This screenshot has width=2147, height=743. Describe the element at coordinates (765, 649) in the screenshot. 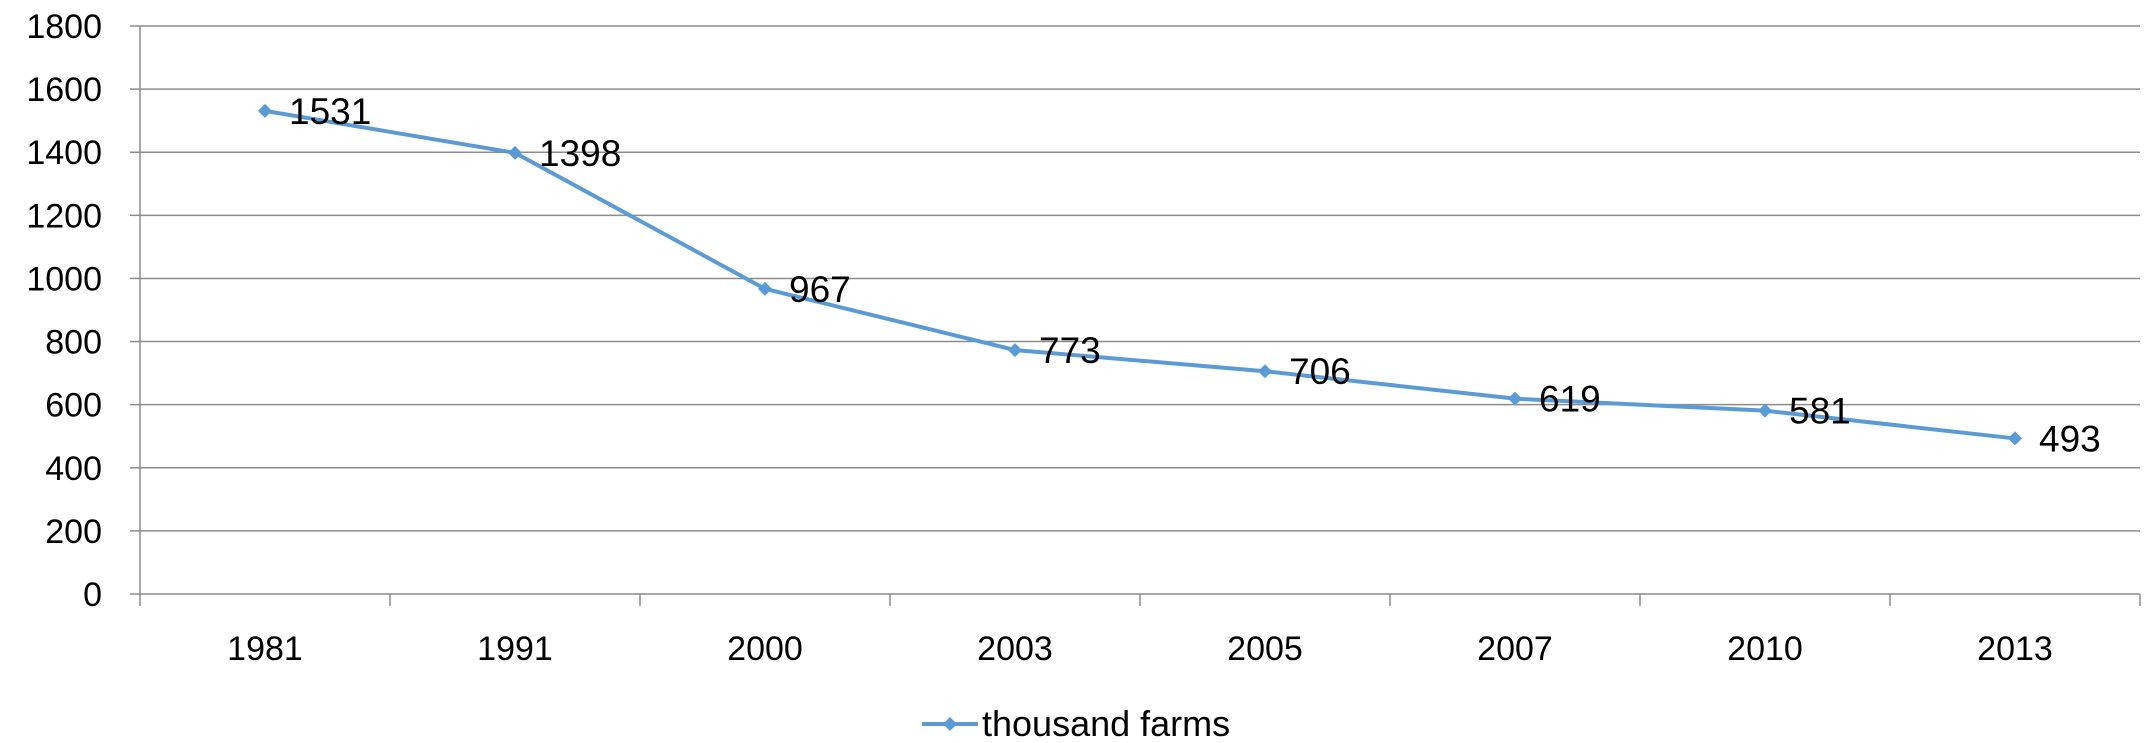

I see `x-tick-label: 2000` at that location.